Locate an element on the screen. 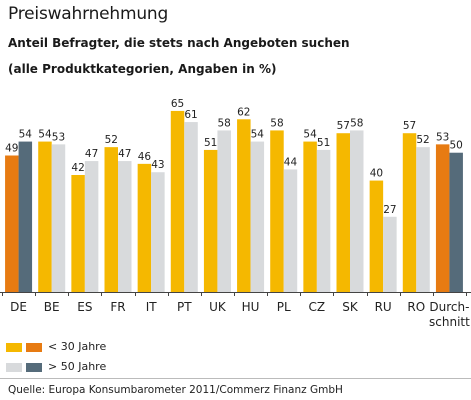  bar-uk-over50 is located at coordinates (224, 211).